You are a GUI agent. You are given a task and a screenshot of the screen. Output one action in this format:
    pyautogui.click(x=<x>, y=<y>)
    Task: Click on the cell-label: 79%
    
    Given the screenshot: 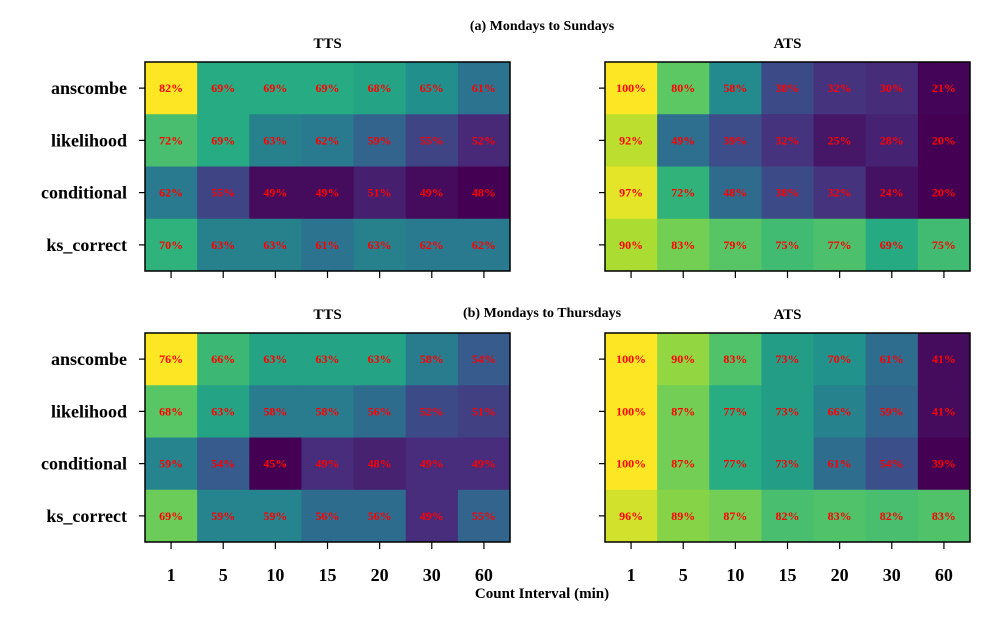 What is the action you would take?
    pyautogui.click(x=735, y=245)
    